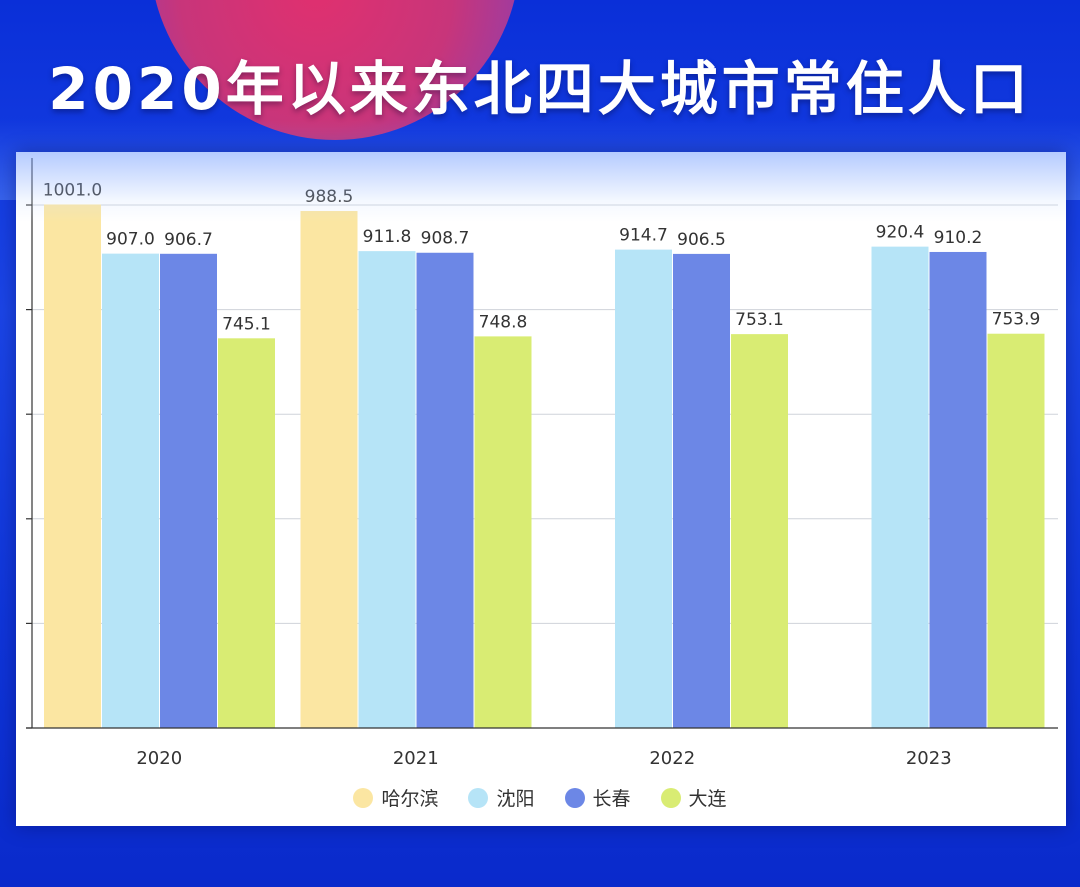 The width and height of the screenshot is (1080, 887). I want to click on legend-label: 沈阳, so click(515, 799).